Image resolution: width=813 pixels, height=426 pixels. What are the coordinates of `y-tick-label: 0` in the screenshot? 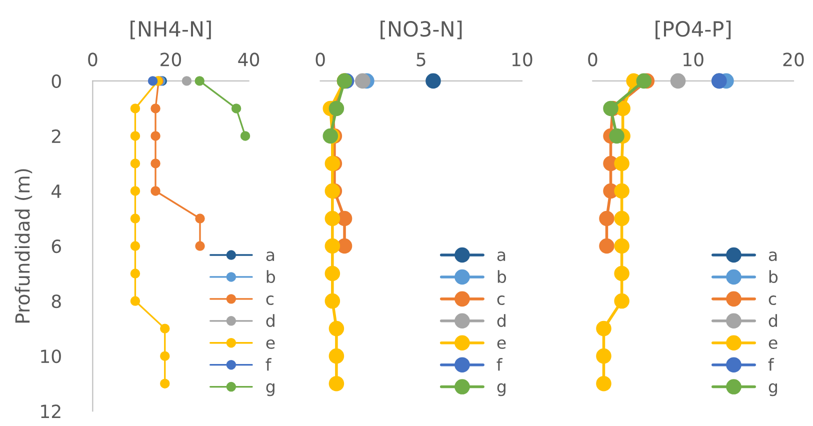 It's located at (56, 81).